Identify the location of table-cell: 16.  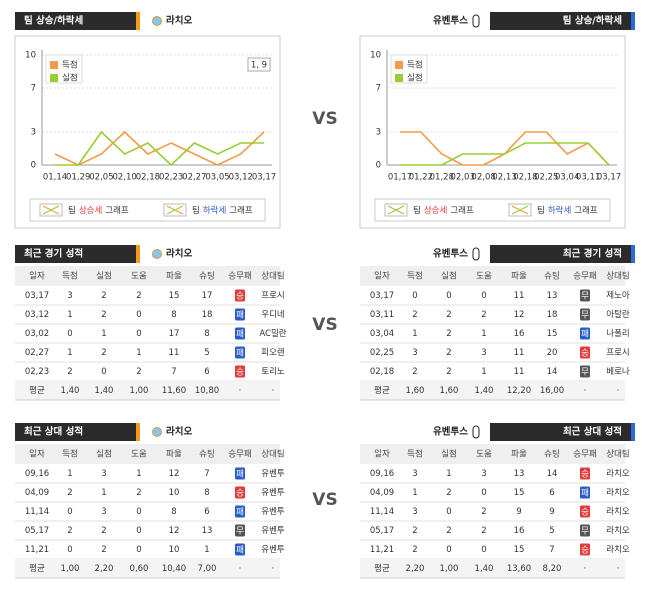
(519, 334).